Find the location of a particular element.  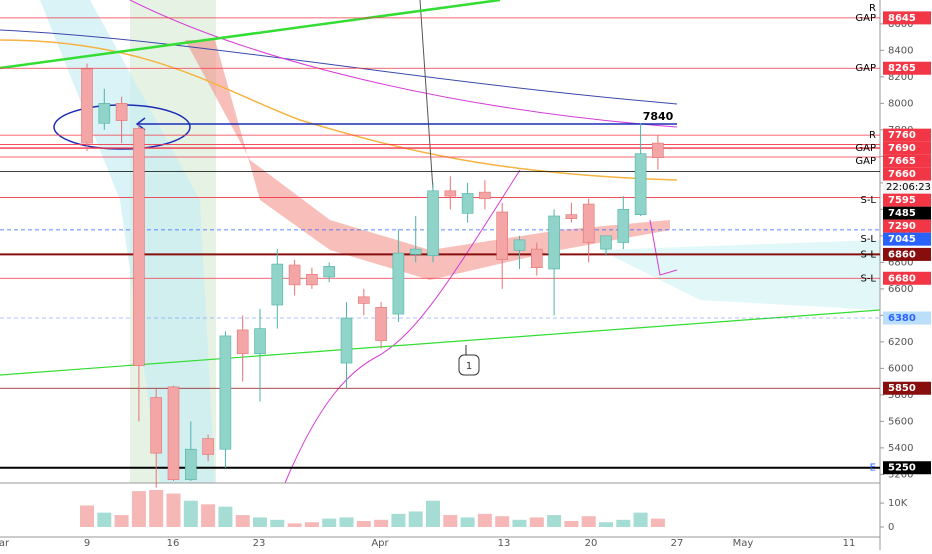

price-label: 5250 is located at coordinates (902, 468).